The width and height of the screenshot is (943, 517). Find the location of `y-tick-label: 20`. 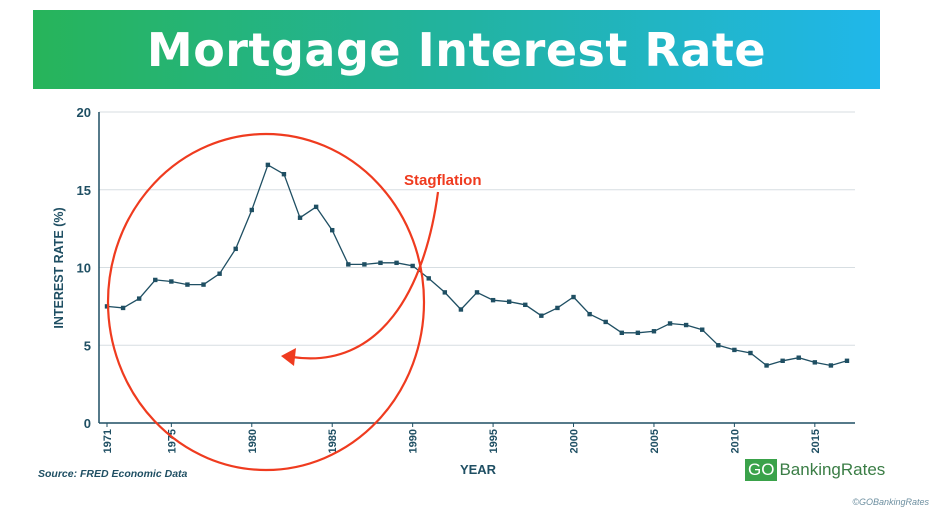

y-tick-label: 20 is located at coordinates (84, 112).